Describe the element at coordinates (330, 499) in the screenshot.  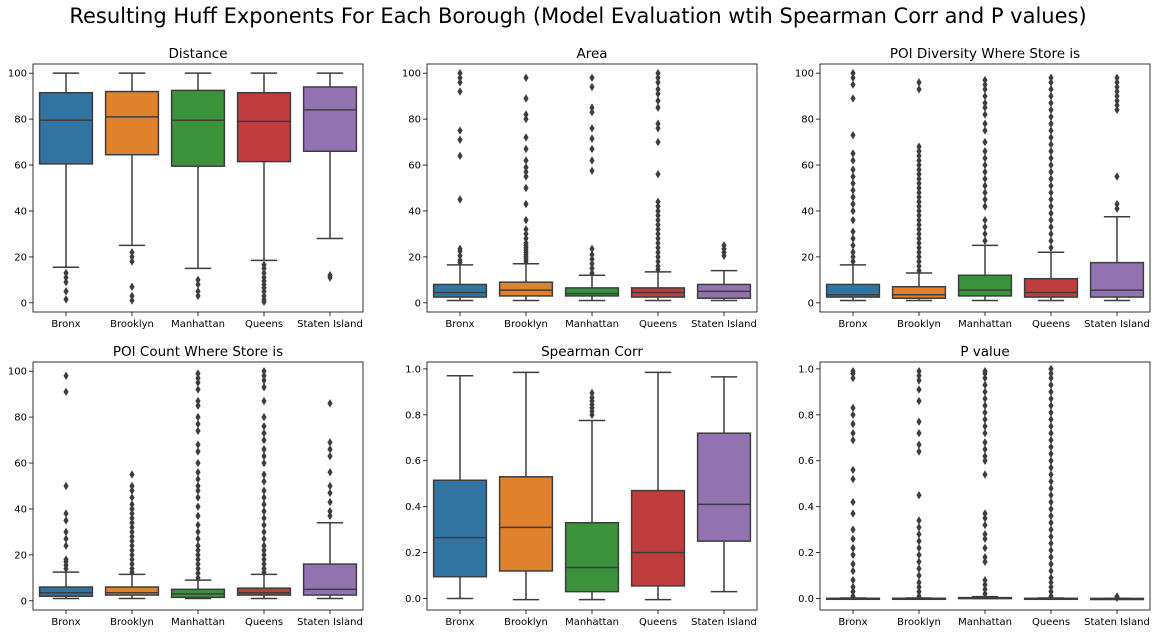
I see `box-staten-island` at that location.